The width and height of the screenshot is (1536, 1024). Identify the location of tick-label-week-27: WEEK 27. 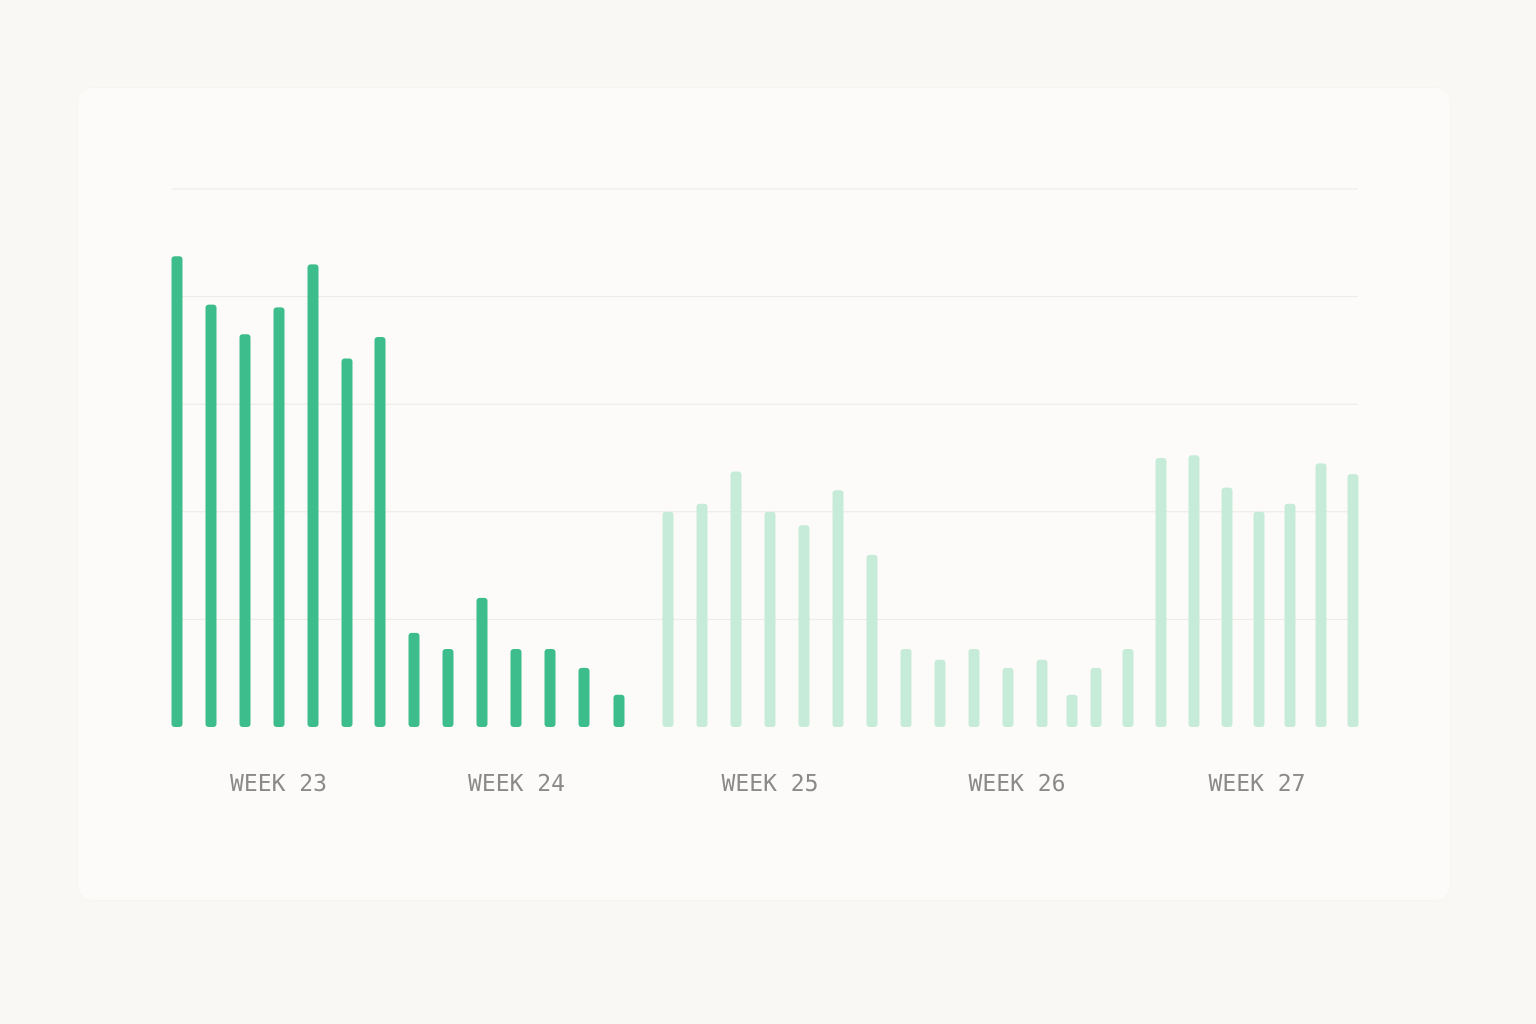
(1257, 784).